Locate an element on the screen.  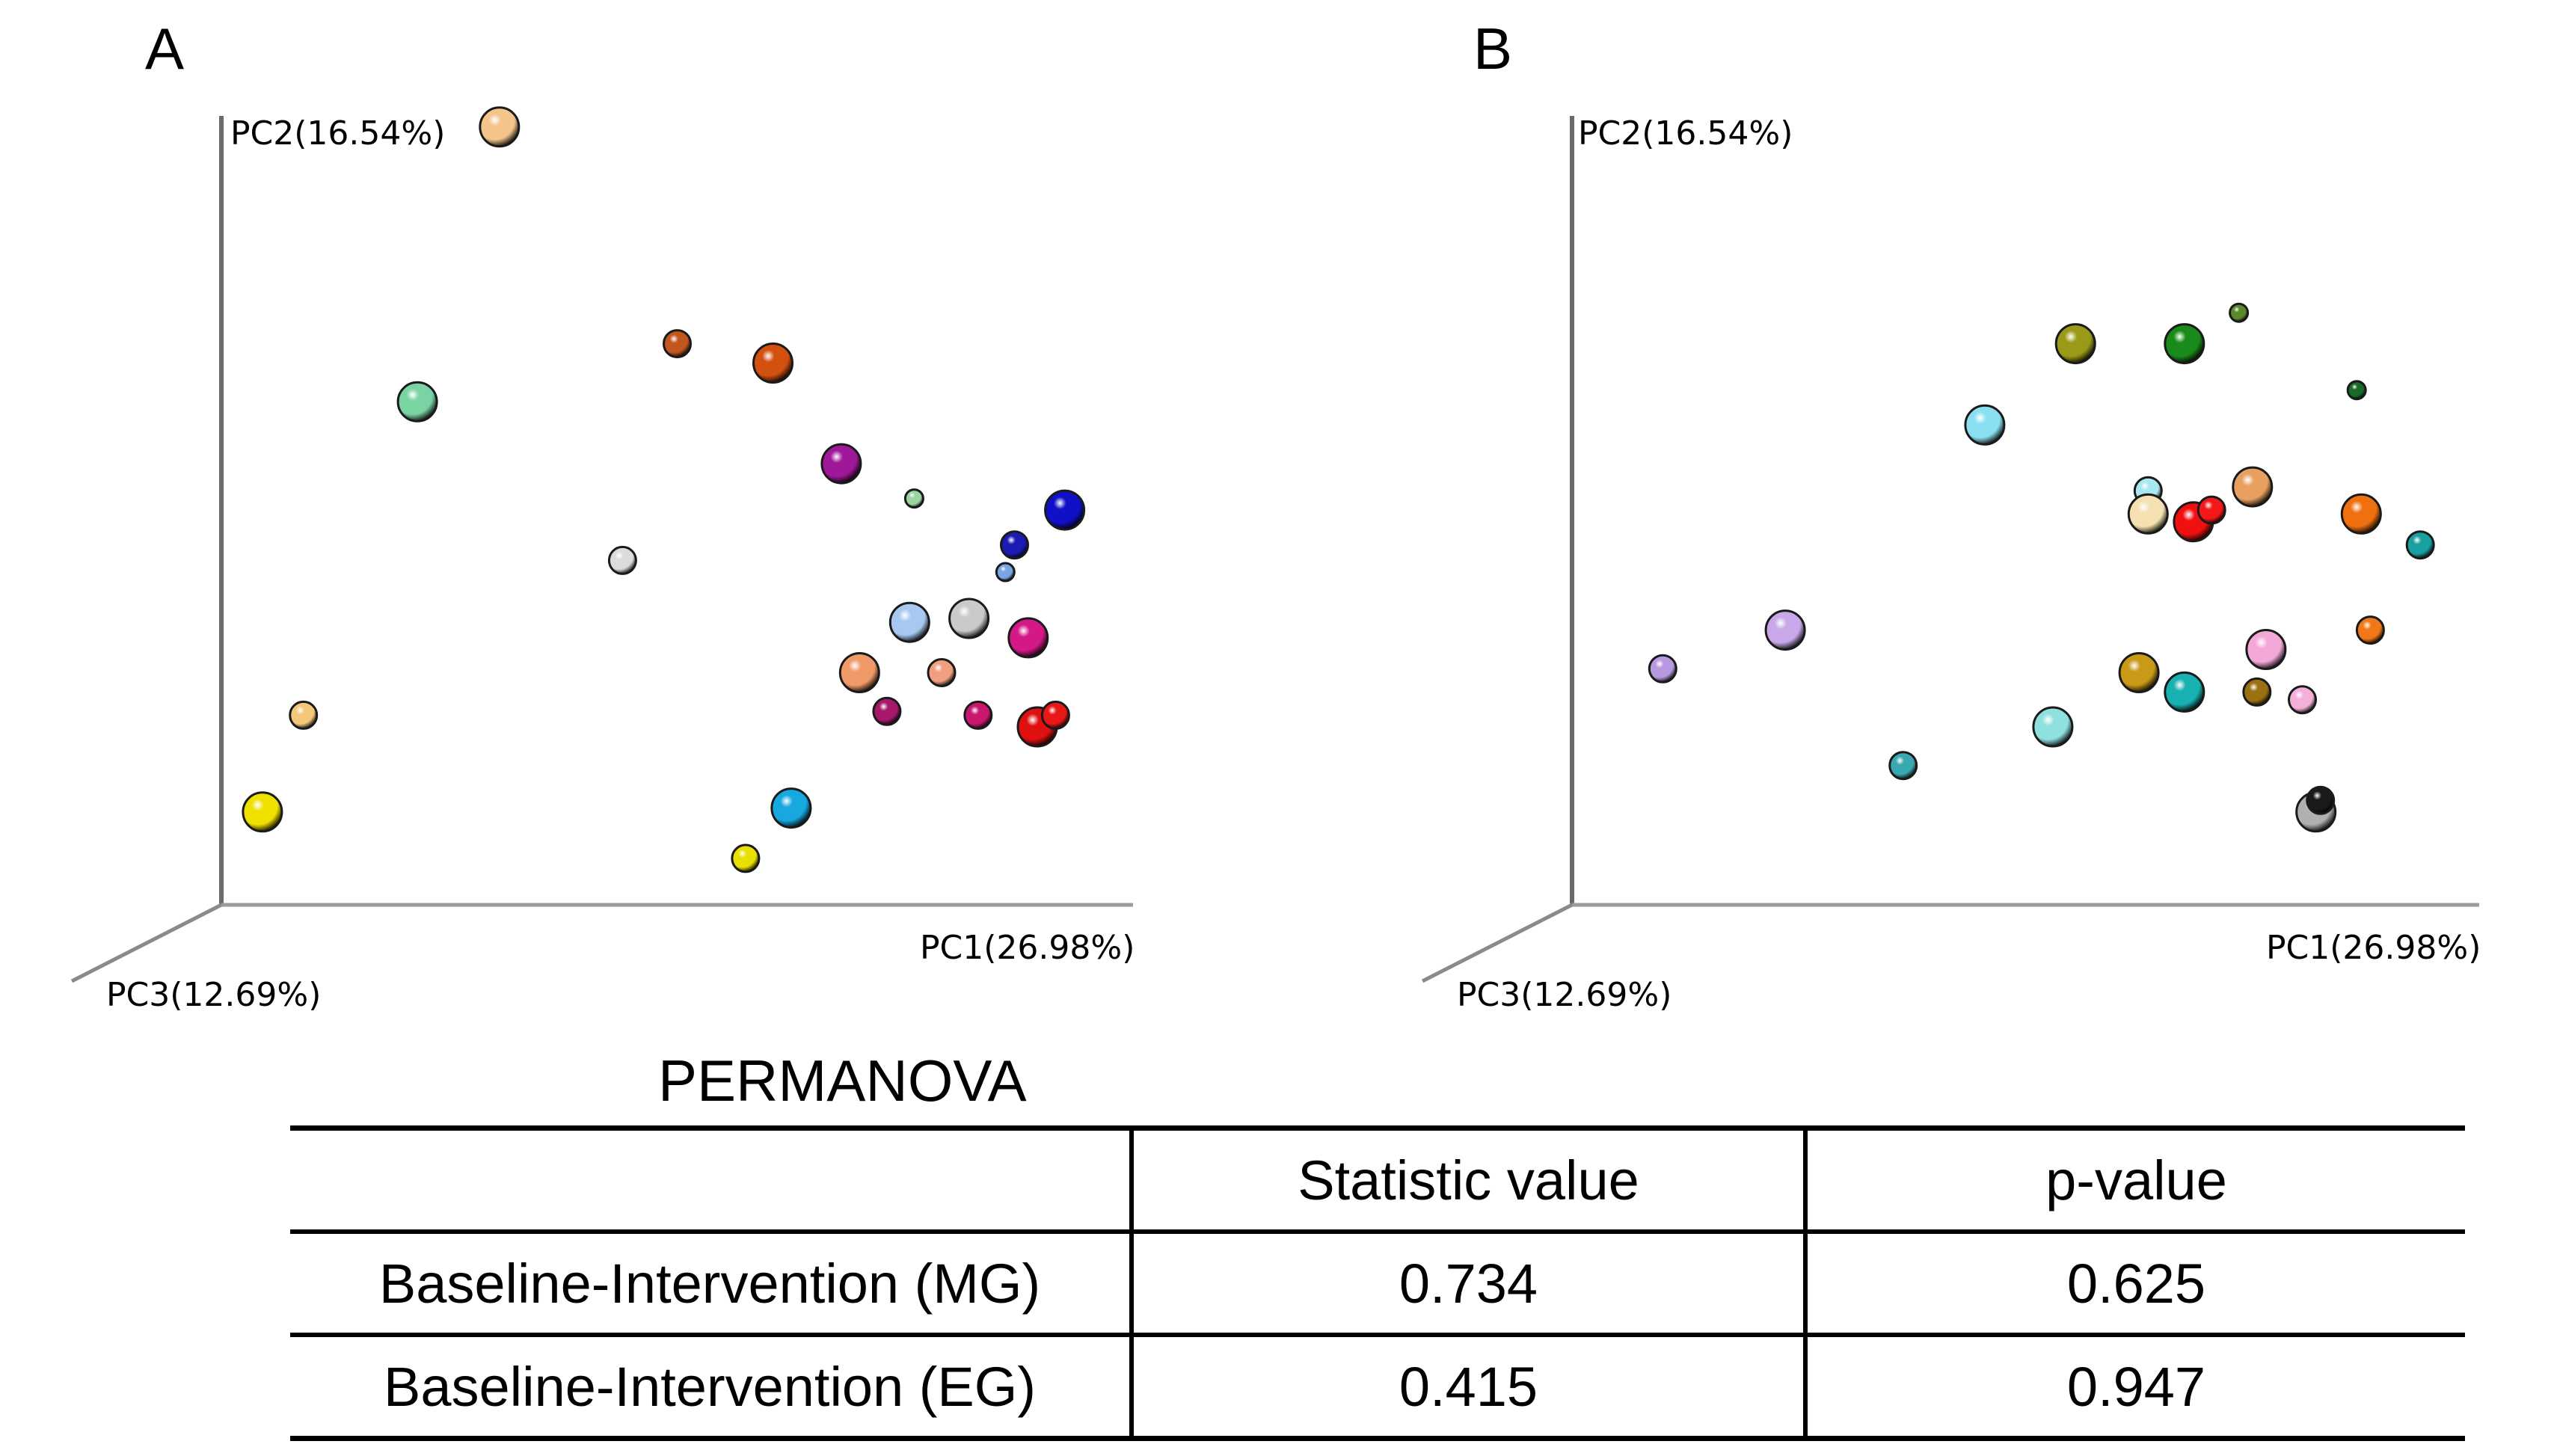
permanova-title: PERMANOVA is located at coordinates (843, 1080).